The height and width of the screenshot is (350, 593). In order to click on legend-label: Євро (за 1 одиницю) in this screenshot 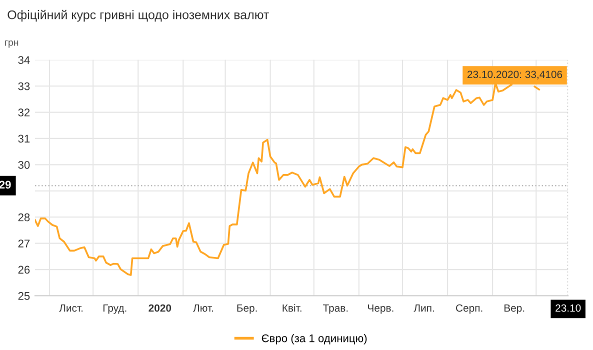, I will do `click(314, 339)`.